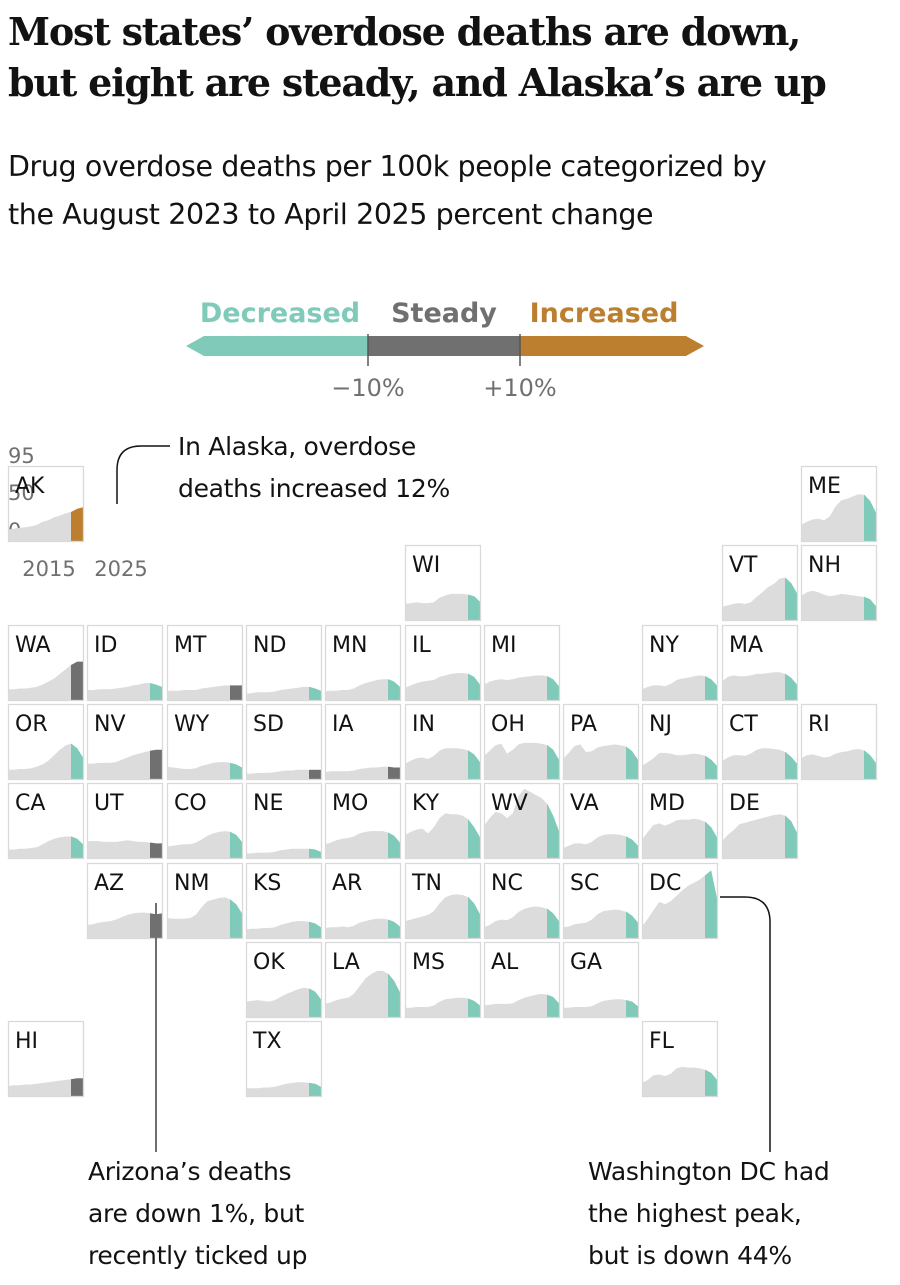  Describe the element at coordinates (347, 883) in the screenshot. I see `state-label: AR` at that location.